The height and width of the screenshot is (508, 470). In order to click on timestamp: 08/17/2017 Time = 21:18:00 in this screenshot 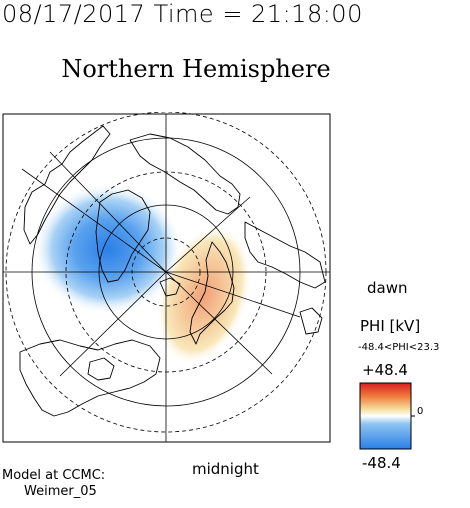, I will do `click(182, 14)`.